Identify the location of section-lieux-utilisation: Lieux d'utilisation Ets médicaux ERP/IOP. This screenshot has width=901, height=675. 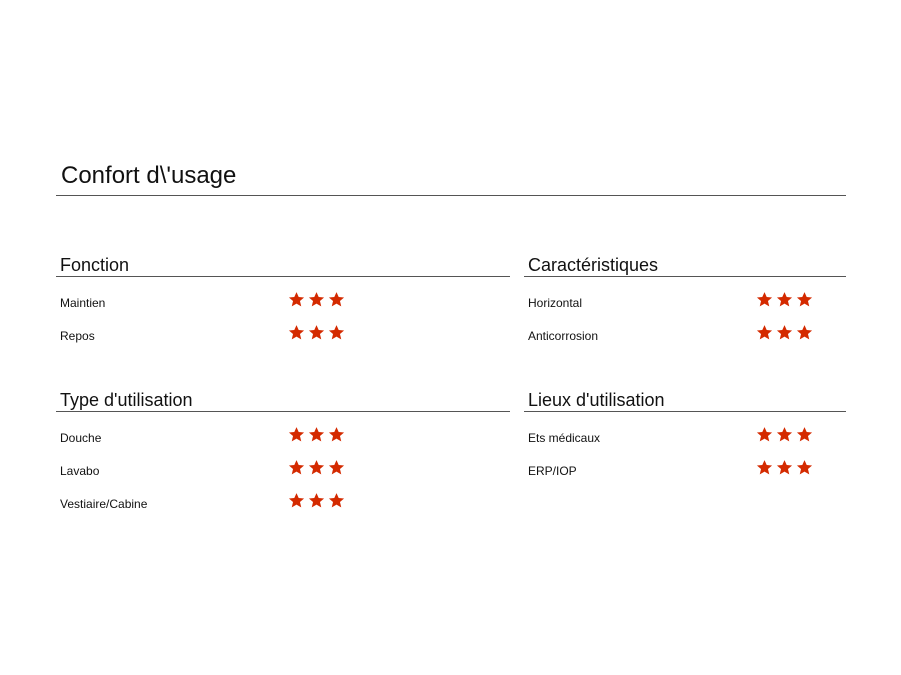
(685, 440).